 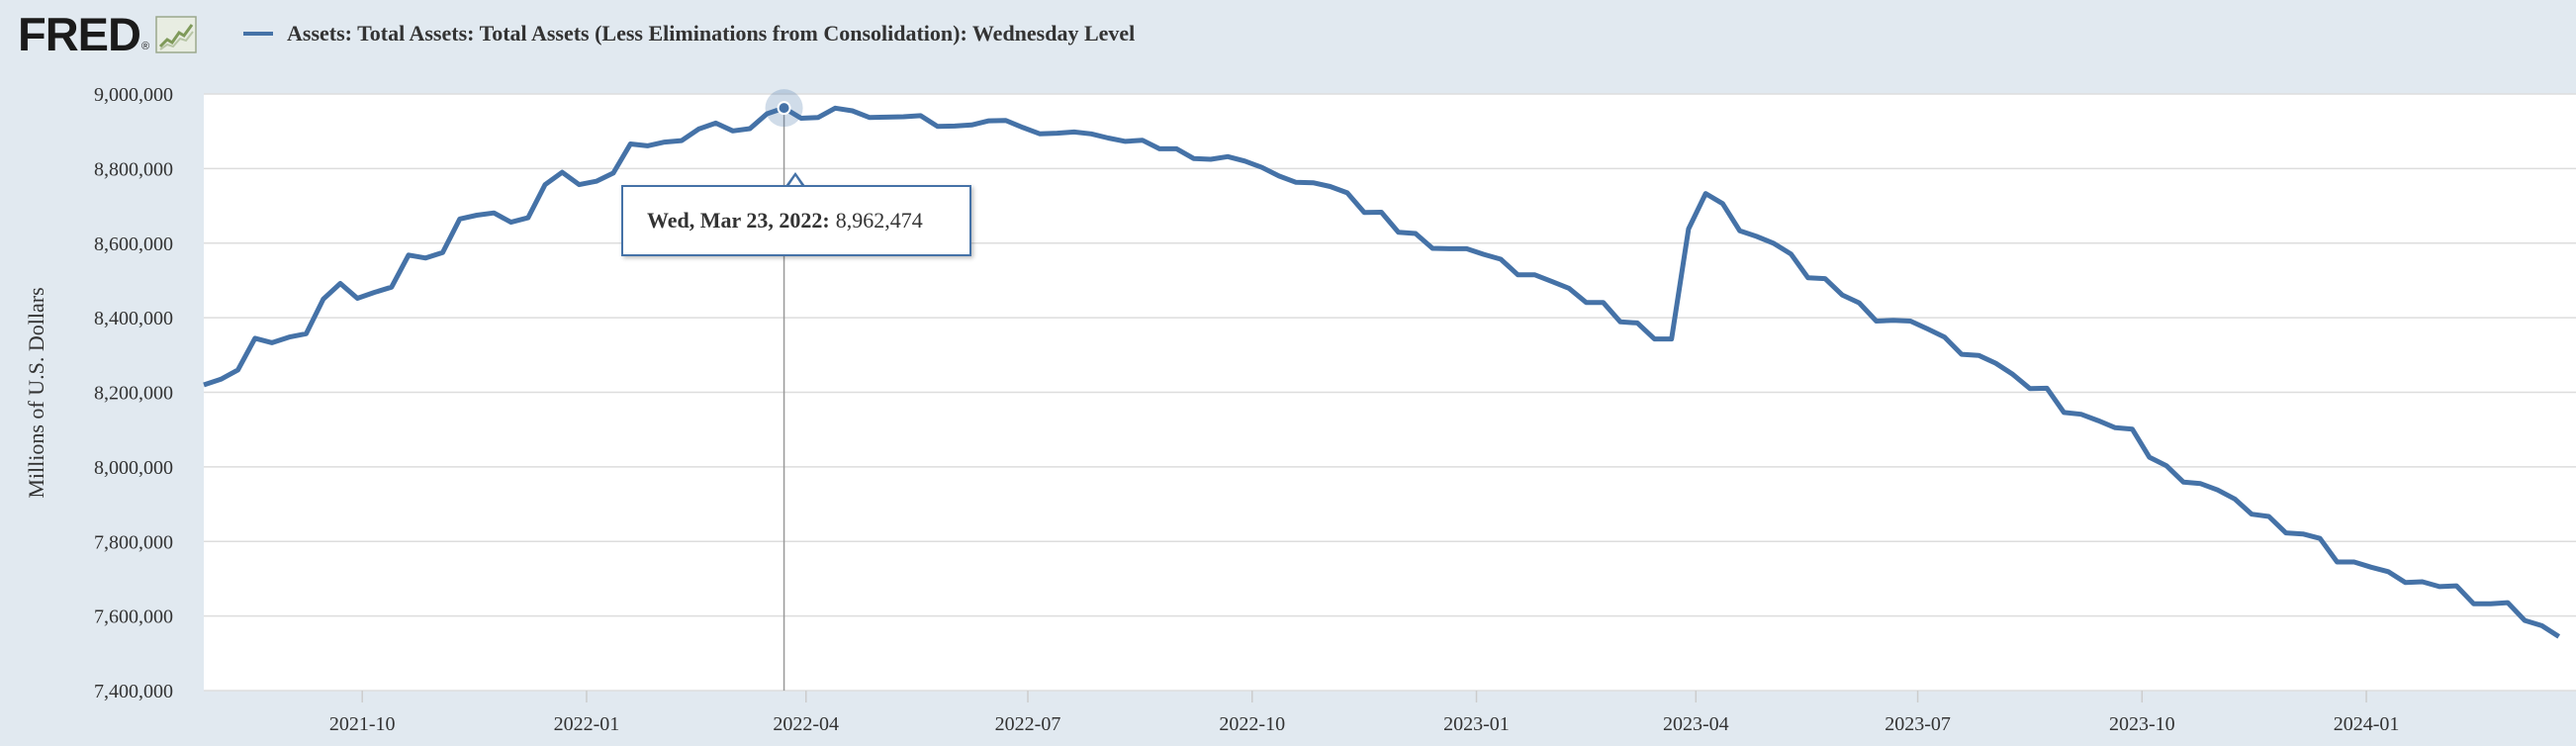 What do you see at coordinates (784, 108) in the screenshot?
I see `hover-point` at bounding box center [784, 108].